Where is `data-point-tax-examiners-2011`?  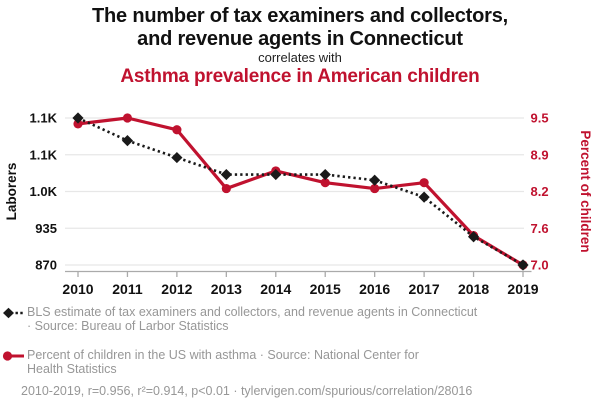 data-point-tax-examiners-2011 is located at coordinates (127, 141).